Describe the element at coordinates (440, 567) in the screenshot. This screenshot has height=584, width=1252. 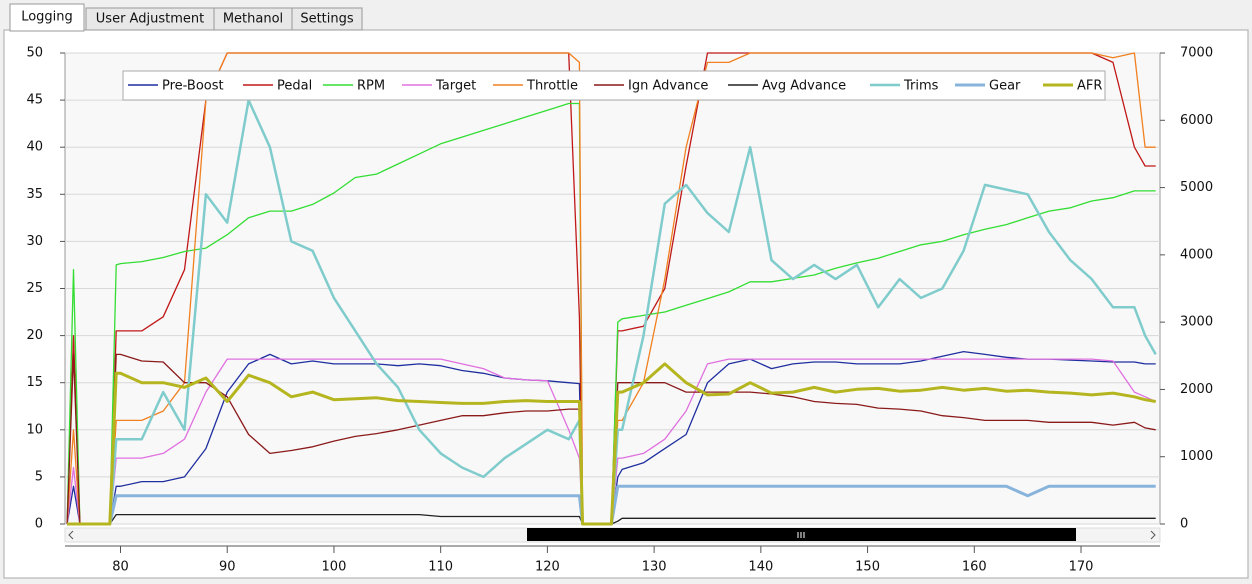
I see `x-tick-label: 110` at that location.